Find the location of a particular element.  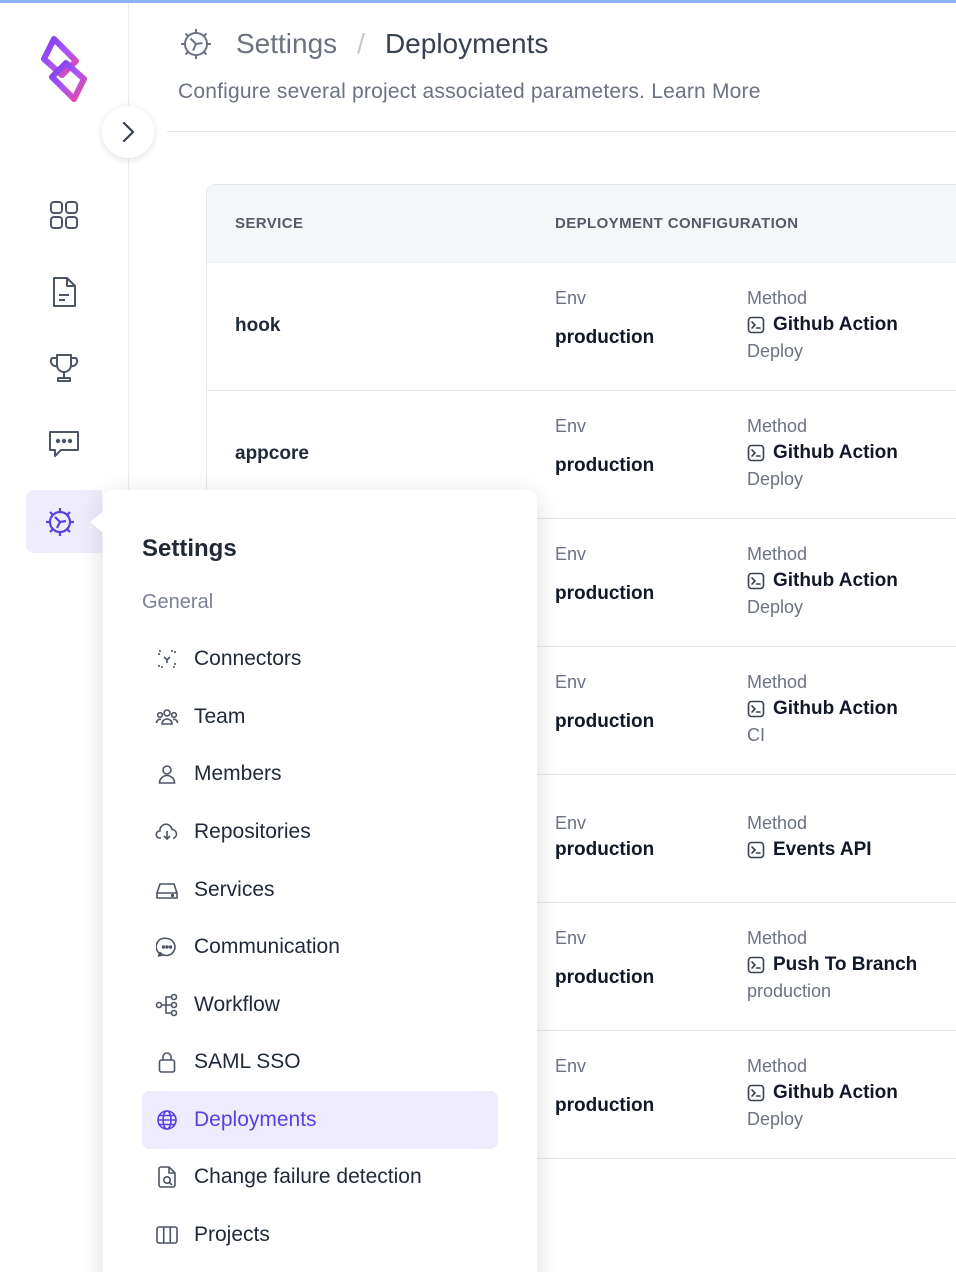

document-icon is located at coordinates (64, 292).